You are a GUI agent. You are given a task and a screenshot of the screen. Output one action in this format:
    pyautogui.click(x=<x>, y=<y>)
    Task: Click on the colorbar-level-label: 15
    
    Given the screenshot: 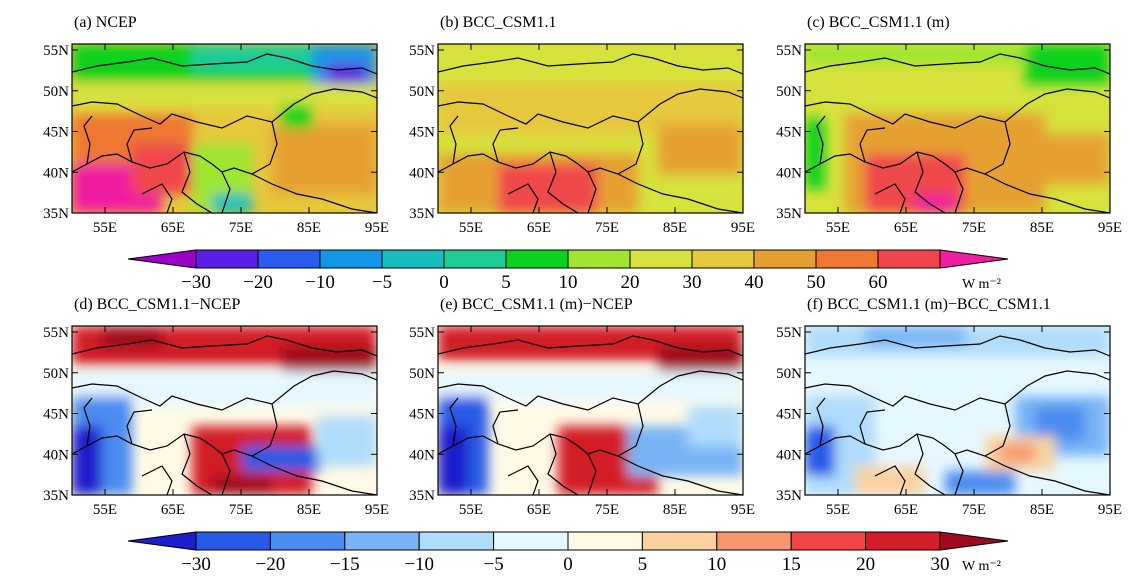 What is the action you would take?
    pyautogui.click(x=791, y=564)
    